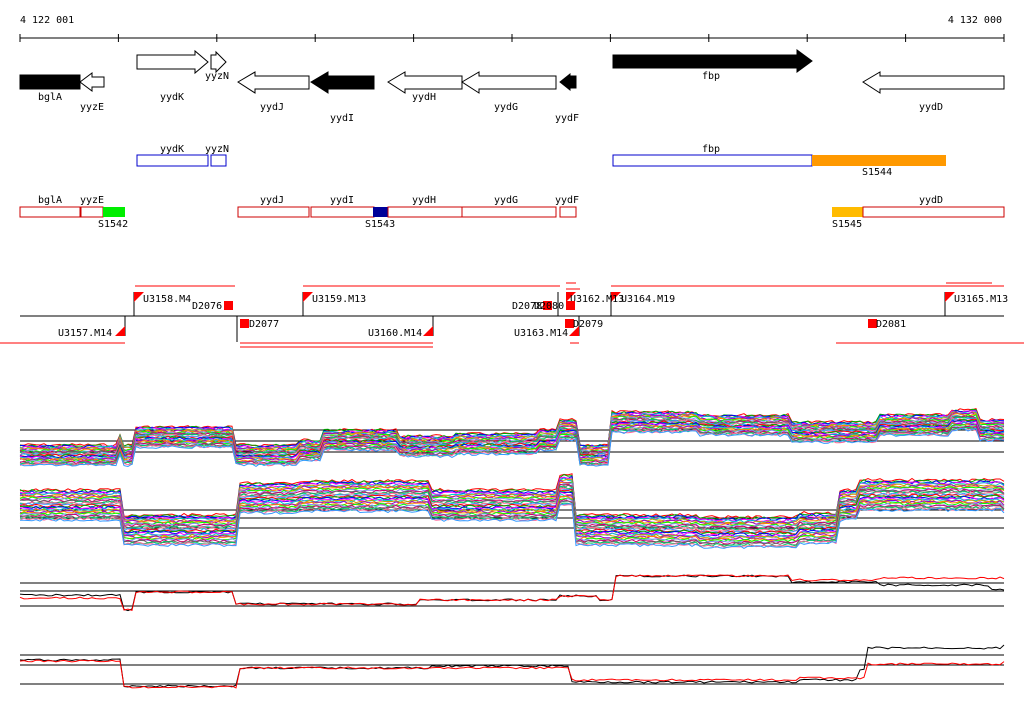 The width and height of the screenshot is (1024, 714). Describe the element at coordinates (207, 306) in the screenshot. I see `breakpoint-label-D2076: D2076` at that location.